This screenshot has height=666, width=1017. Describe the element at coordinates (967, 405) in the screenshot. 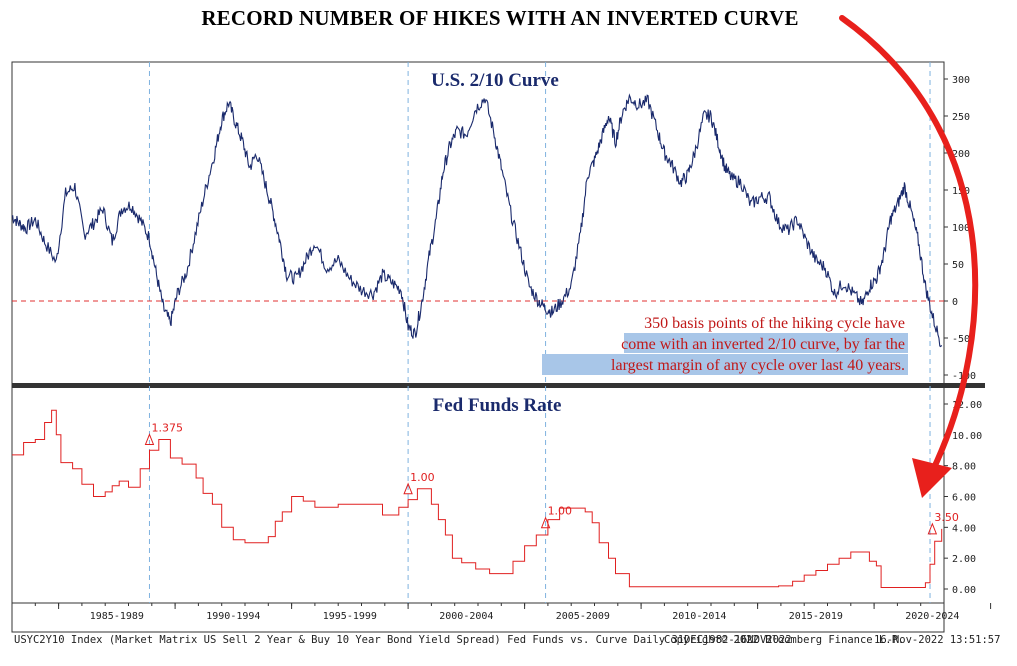

I see `y-tick-label: 12.00` at that location.